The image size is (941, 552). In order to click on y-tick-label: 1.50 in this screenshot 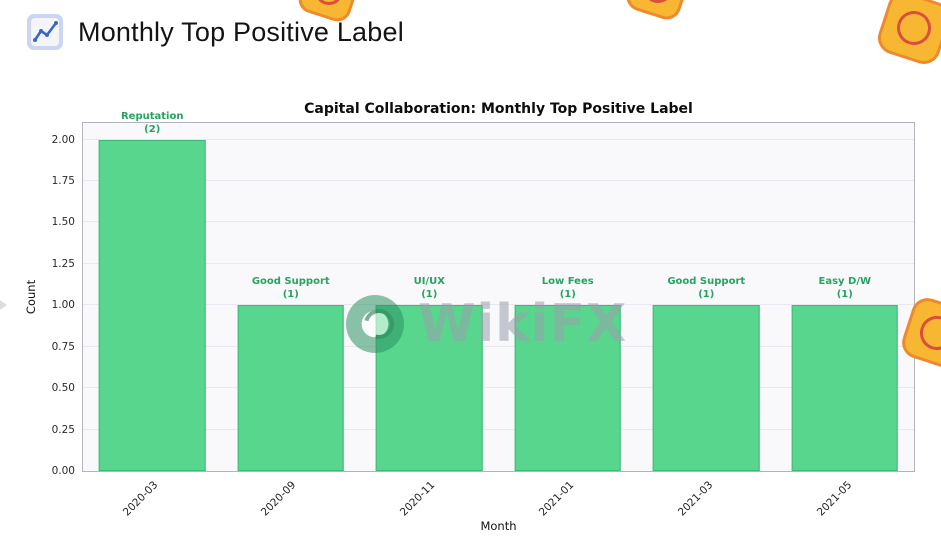, I will do `click(63, 222)`.